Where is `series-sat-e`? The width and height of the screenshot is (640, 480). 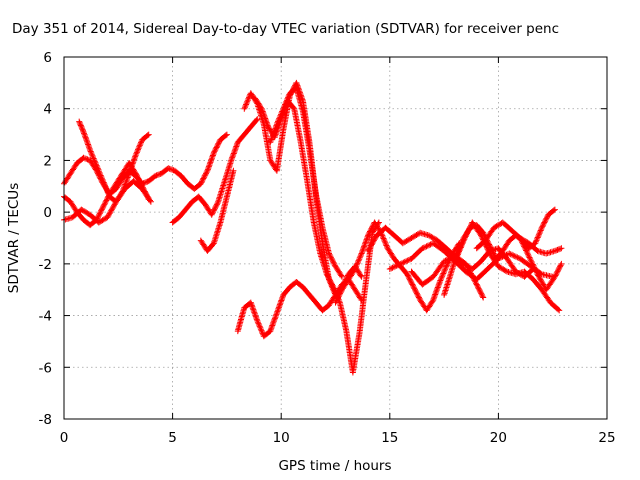 series-sat-e is located at coordinates (215, 171).